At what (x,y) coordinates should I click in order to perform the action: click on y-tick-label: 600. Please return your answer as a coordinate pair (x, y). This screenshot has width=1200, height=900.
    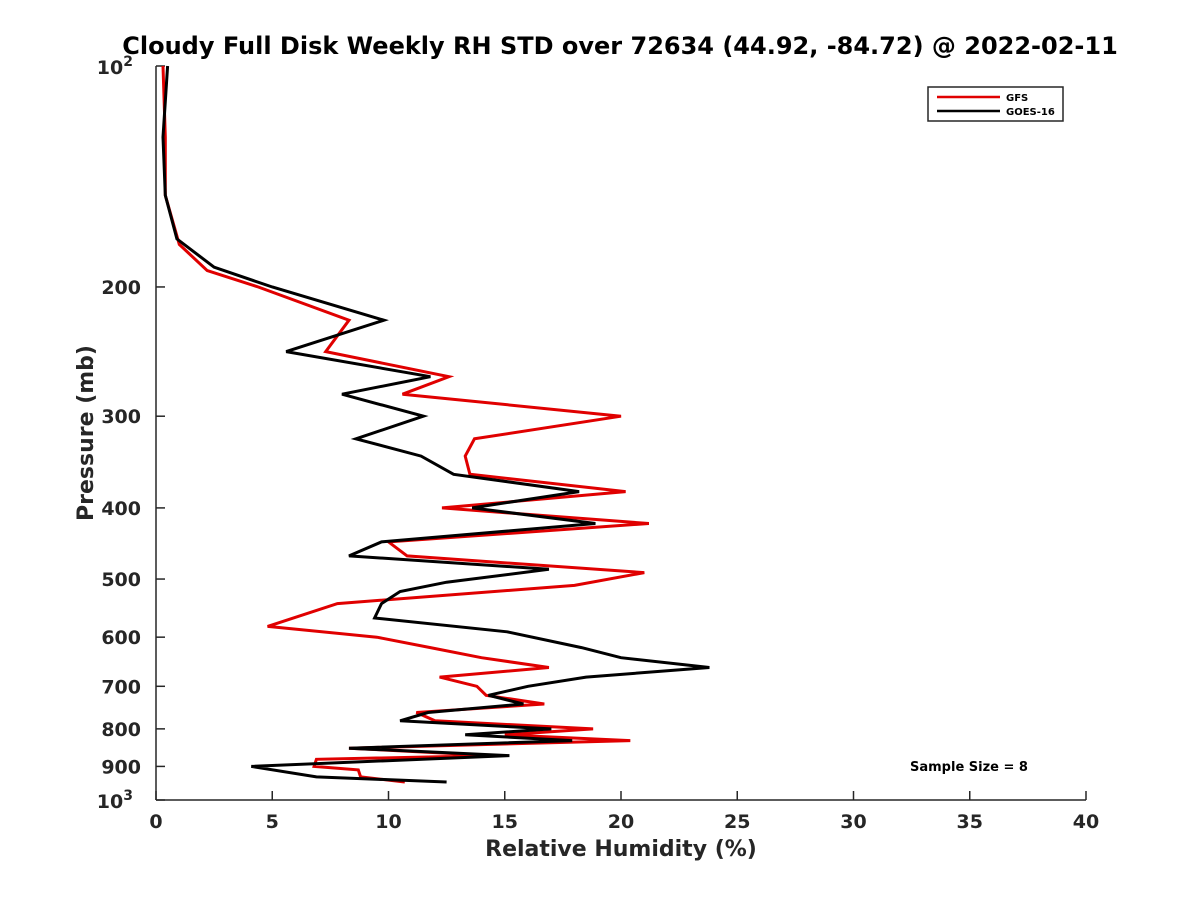
    Looking at the image, I should click on (121, 638).